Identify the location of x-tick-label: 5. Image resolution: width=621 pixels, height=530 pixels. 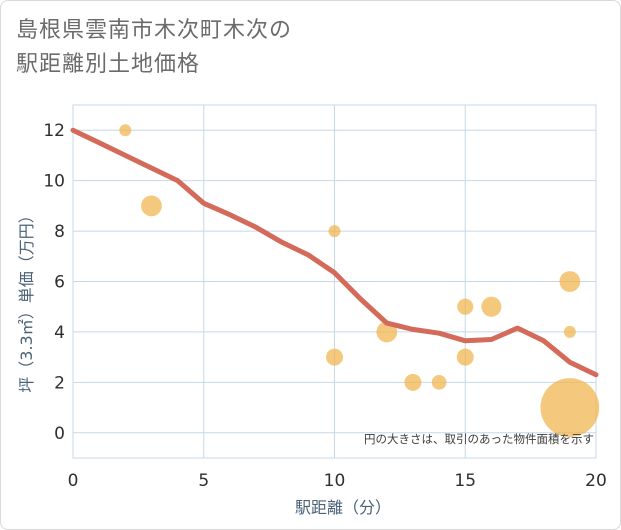
(203, 481).